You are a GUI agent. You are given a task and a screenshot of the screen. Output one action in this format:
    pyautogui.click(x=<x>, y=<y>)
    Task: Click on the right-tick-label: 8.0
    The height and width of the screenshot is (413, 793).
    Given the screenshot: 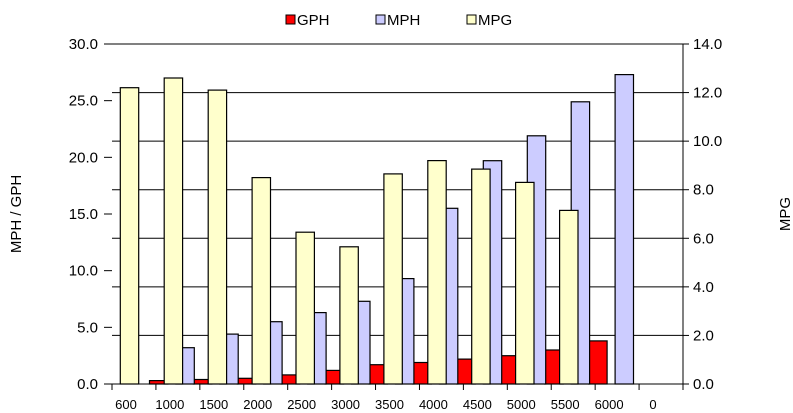 What is the action you would take?
    pyautogui.click(x=703, y=190)
    